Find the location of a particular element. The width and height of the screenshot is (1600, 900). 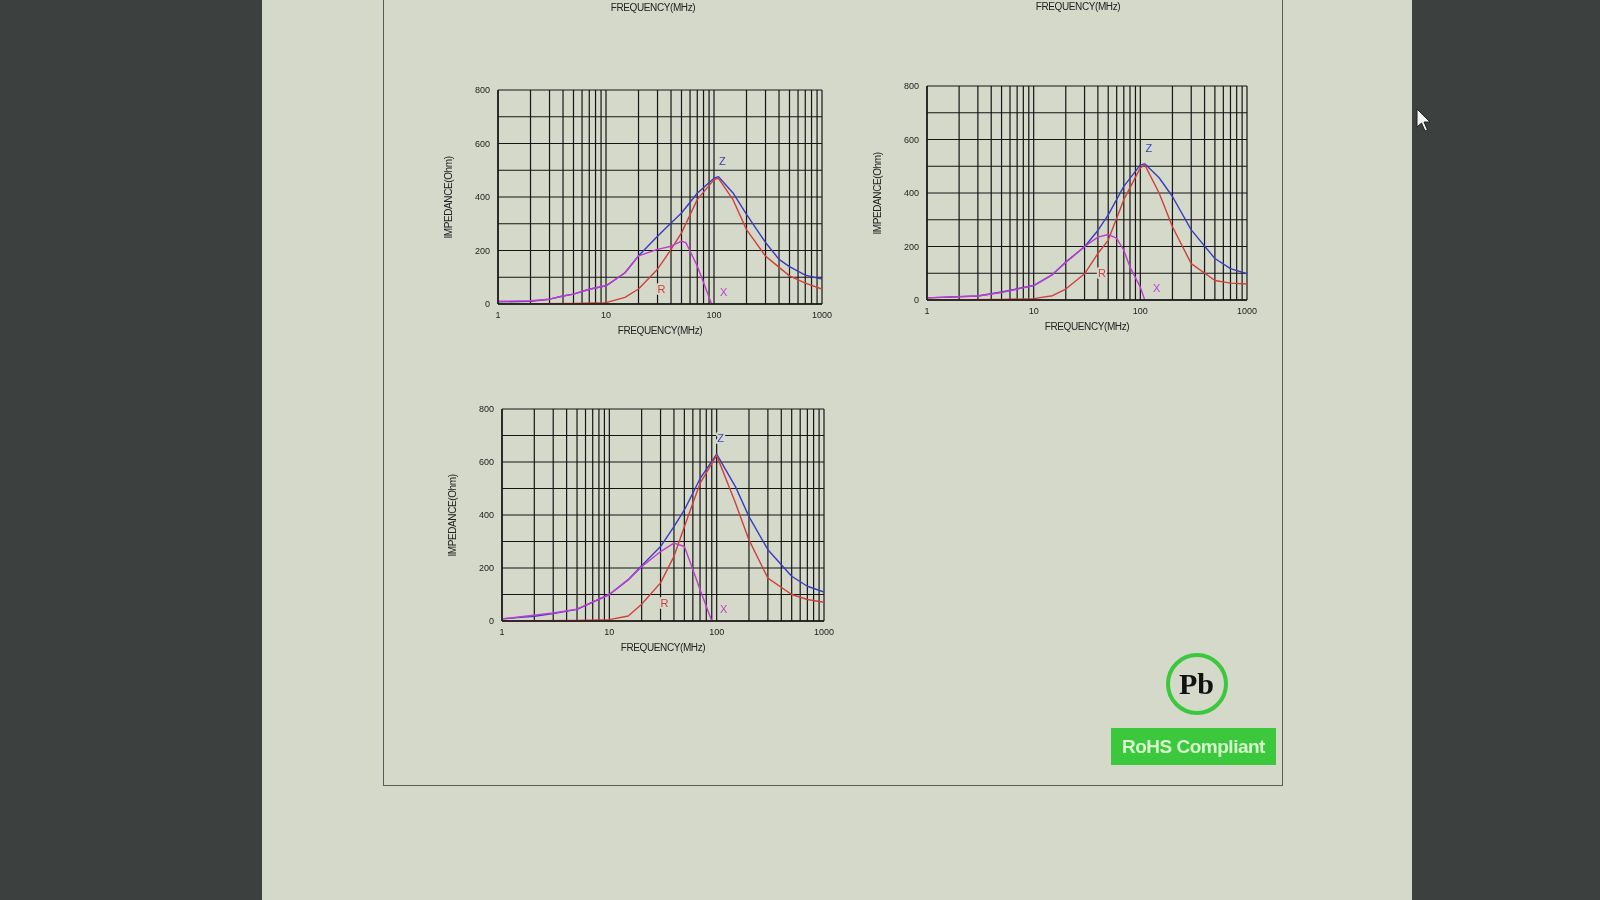

badge: RoHS Compliant is located at coordinates (1193, 746).